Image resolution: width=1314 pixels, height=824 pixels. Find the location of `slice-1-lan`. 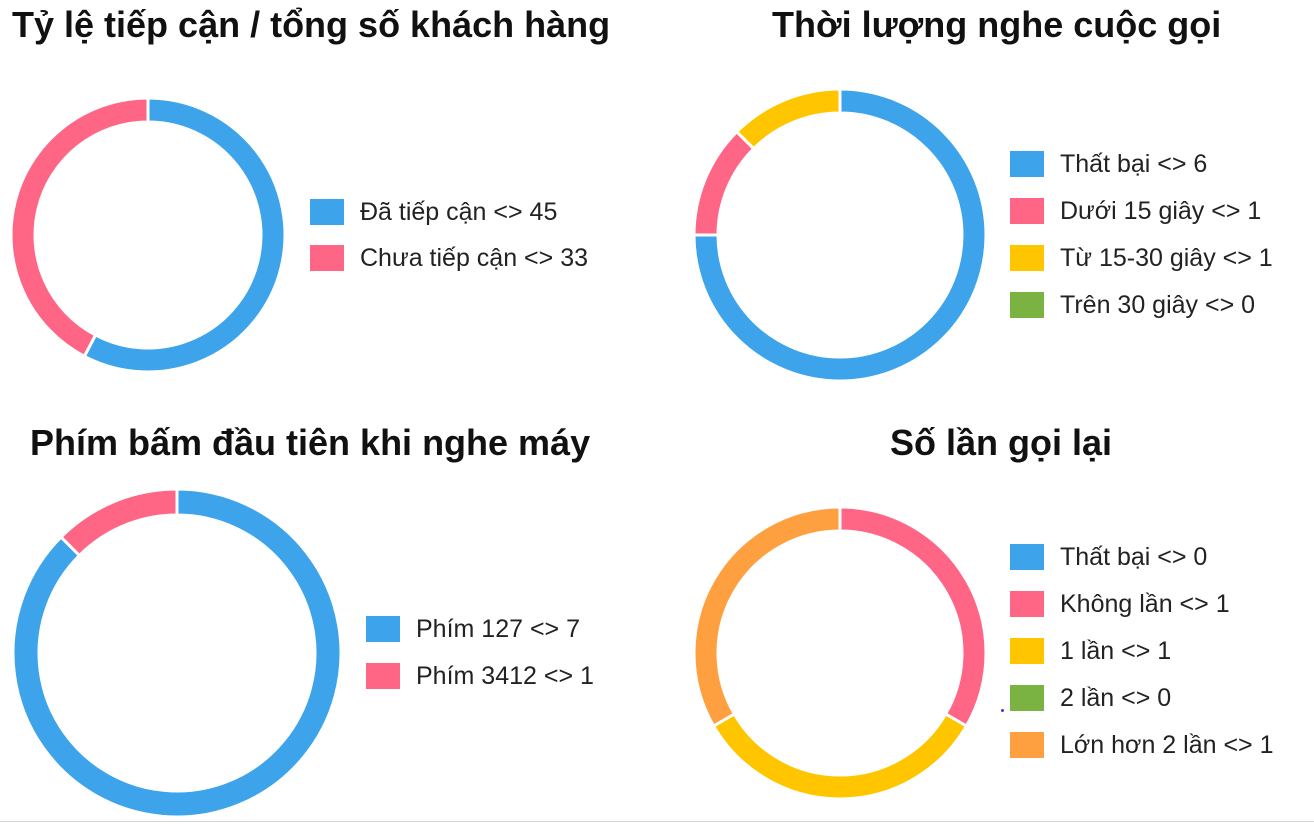

slice-1-lan is located at coordinates (840, 756).